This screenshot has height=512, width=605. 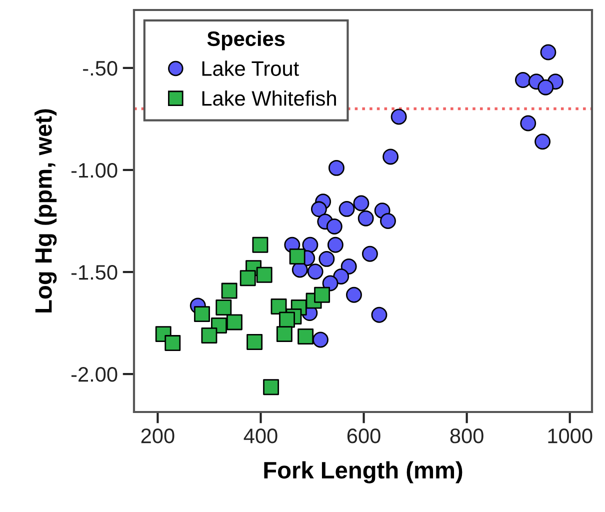 What do you see at coordinates (363, 472) in the screenshot?
I see `x-axis-title: Fork Length (mm)` at bounding box center [363, 472].